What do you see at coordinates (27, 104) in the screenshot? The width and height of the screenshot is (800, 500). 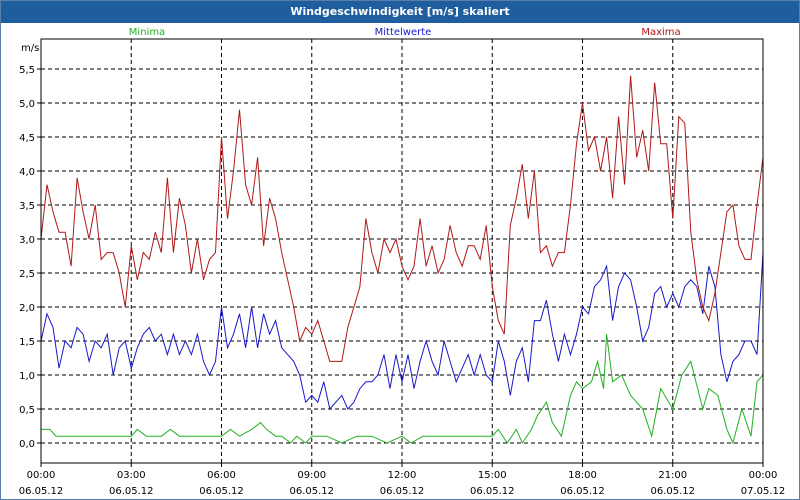 I see `y-tick-label: 5,0` at bounding box center [27, 104].